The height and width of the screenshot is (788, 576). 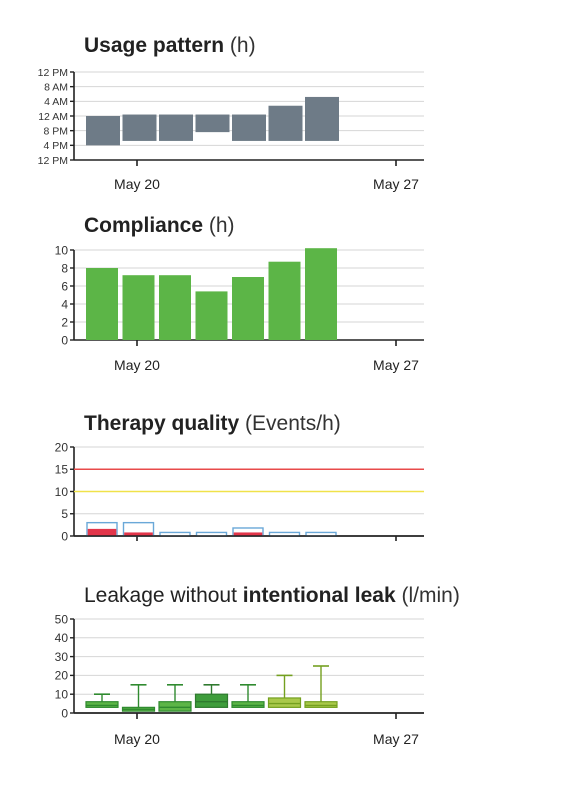 I want to click on compliance-y-tick-label: 8, so click(x=64, y=268).